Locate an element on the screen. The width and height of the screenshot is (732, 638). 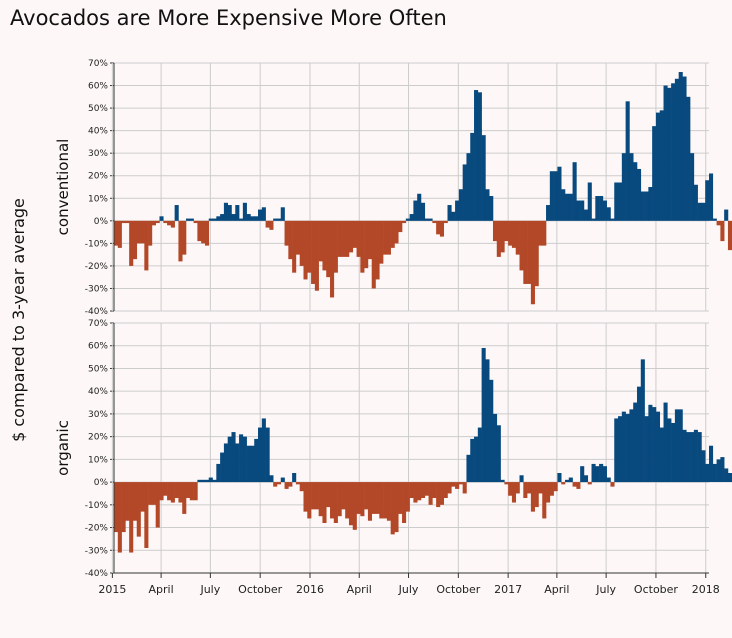
y-tick-label: 10% is located at coordinates (98, 460).